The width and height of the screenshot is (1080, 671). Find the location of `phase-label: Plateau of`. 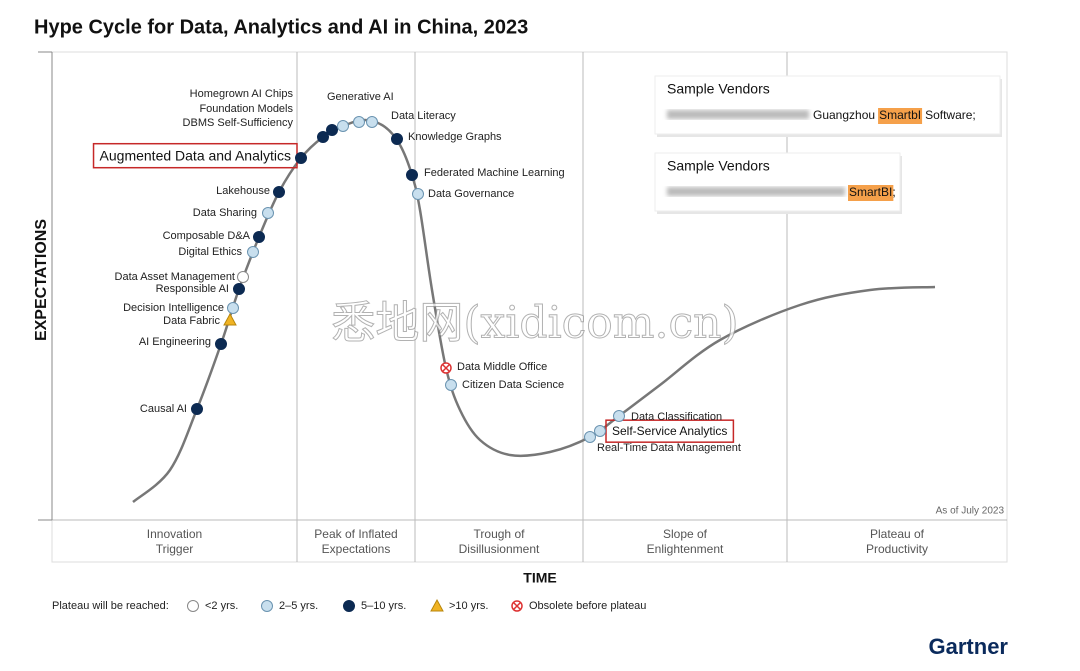

phase-label: Plateau of is located at coordinates (897, 534).